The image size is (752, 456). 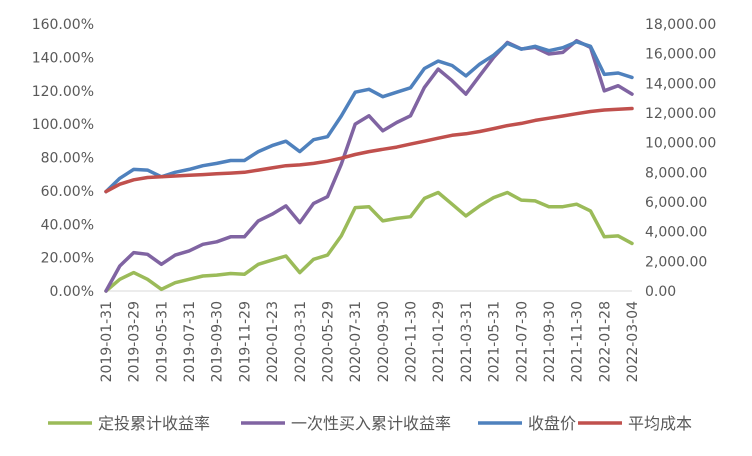 What do you see at coordinates (467, 341) in the screenshot?
I see `x-tick-label: 2021-03-31` at bounding box center [467, 341].